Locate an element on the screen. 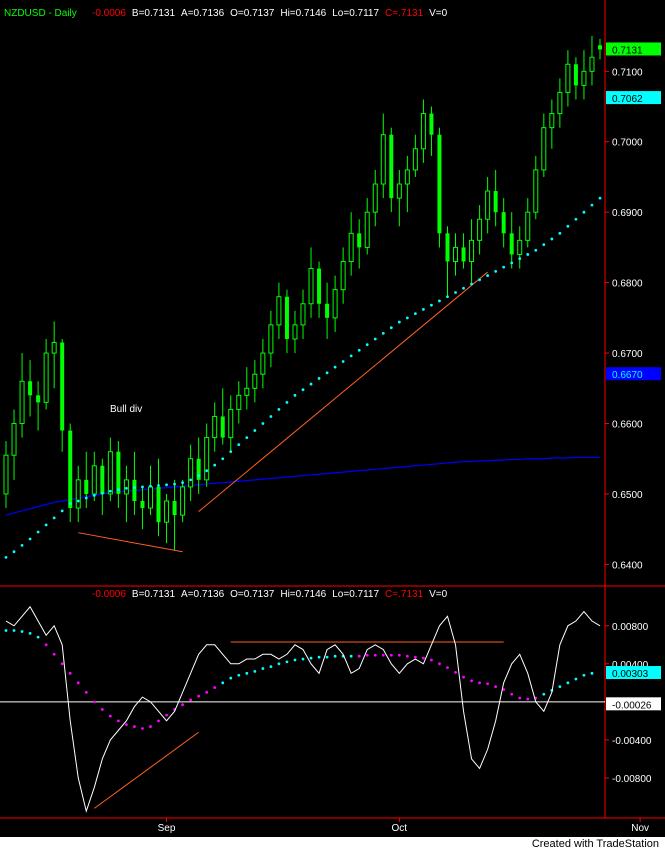  price-marker is located at coordinates (633, 374).